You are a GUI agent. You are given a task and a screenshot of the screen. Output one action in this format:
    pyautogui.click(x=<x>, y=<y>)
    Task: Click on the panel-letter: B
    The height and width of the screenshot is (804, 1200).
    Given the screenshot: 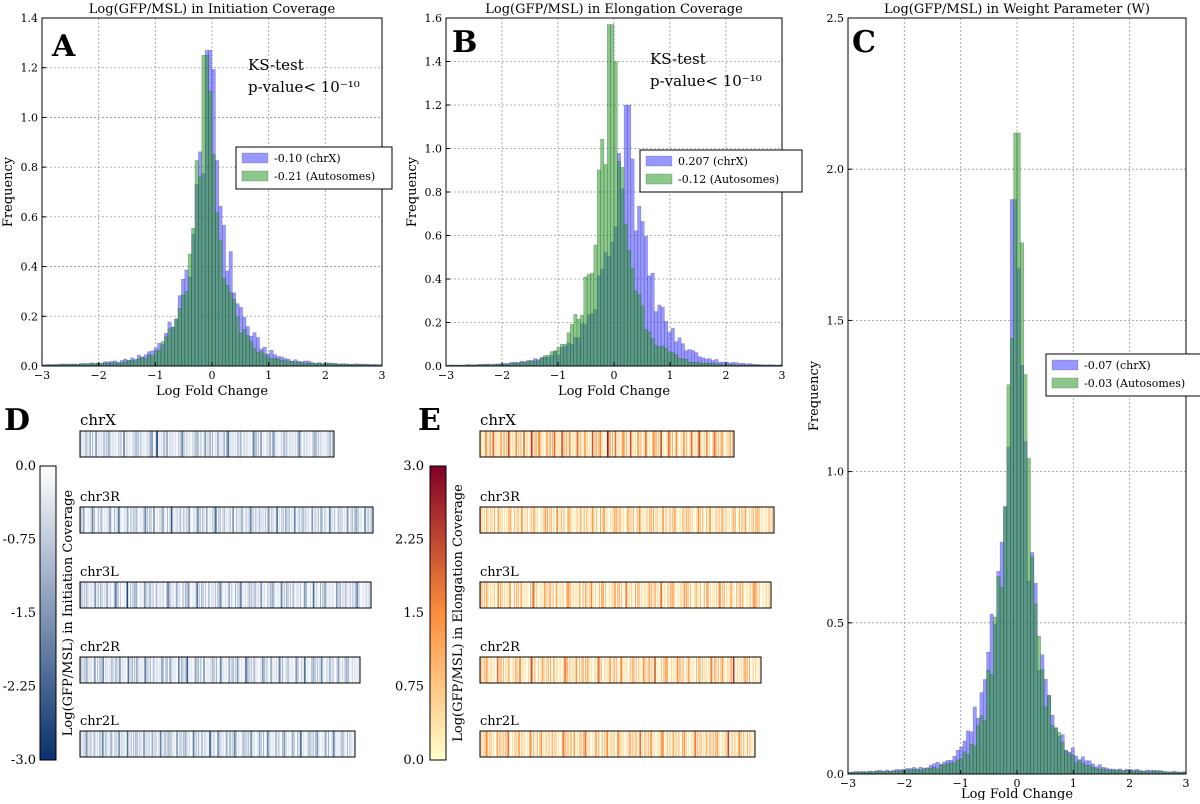 What is the action you would take?
    pyautogui.click(x=464, y=42)
    